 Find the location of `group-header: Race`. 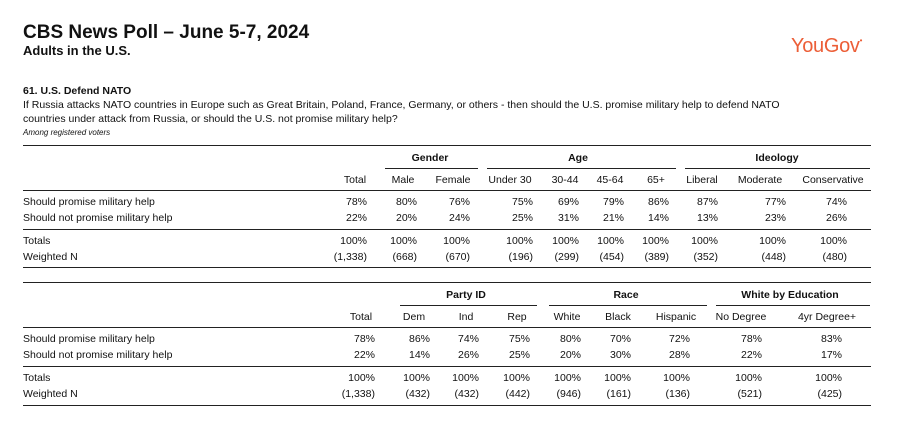

group-header: Race is located at coordinates (626, 295).